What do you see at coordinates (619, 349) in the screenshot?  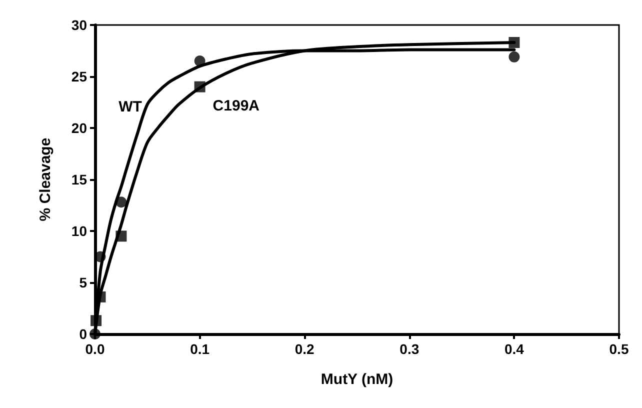 I see `x-tick-label: 0.5` at bounding box center [619, 349].